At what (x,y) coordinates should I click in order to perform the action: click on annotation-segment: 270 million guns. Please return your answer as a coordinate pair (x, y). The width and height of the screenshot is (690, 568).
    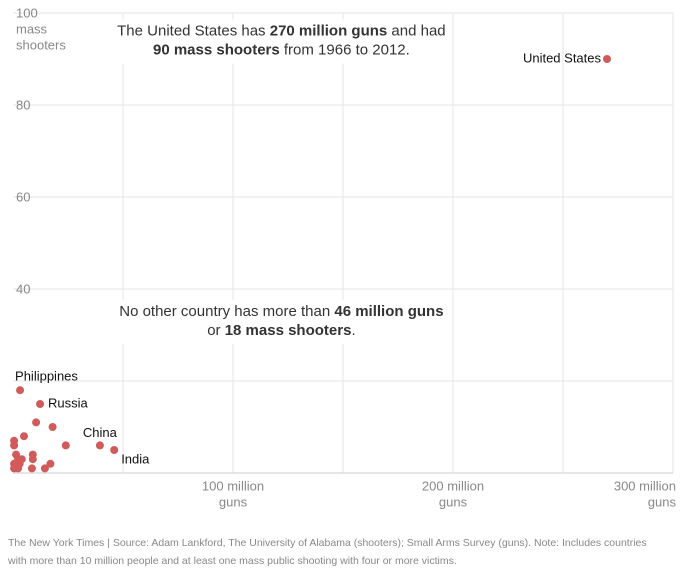
    Looking at the image, I should click on (329, 30).